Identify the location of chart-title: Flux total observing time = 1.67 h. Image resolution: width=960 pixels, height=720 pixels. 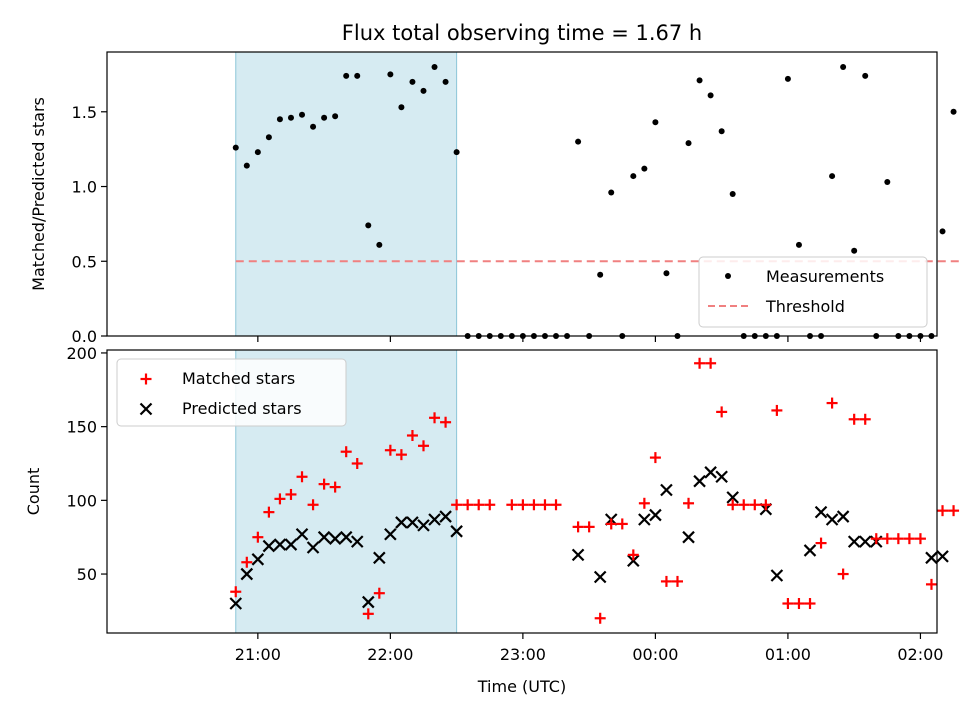
(522, 33).